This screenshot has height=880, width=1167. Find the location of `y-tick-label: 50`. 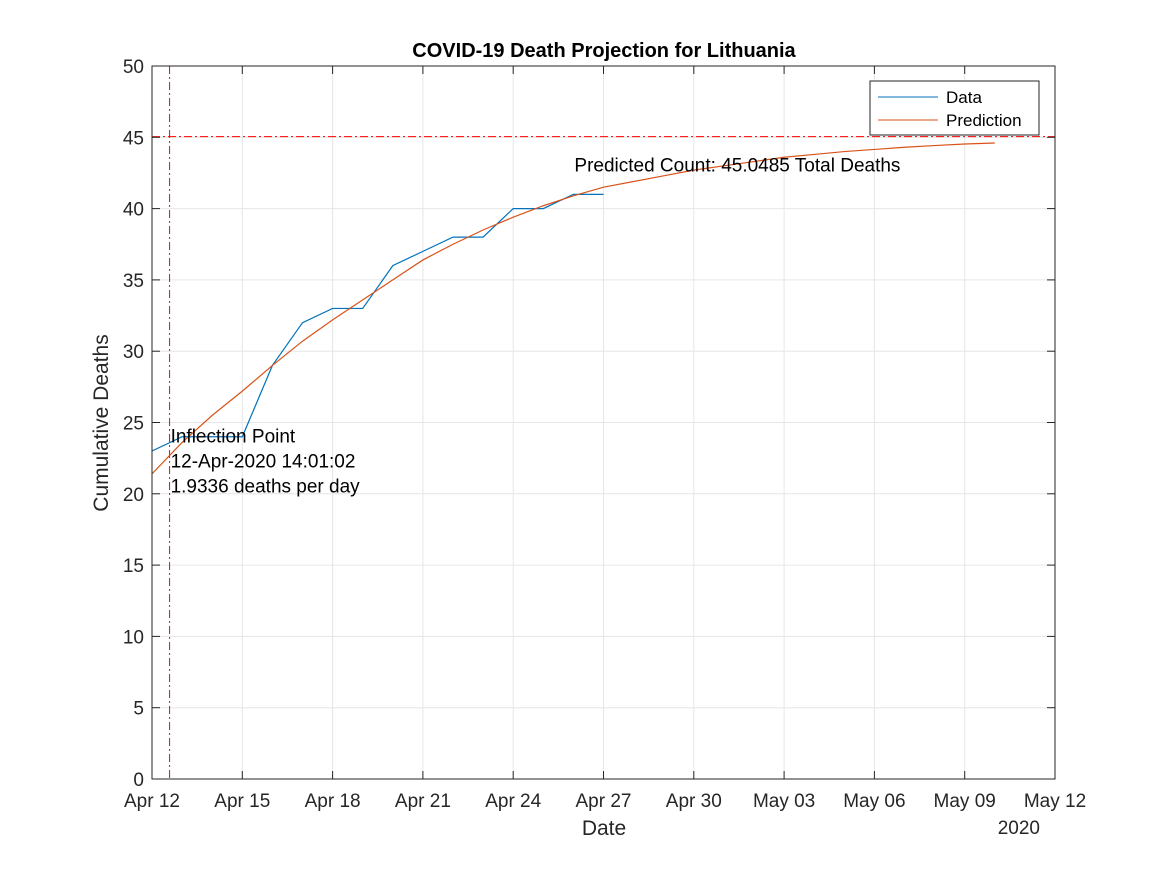

y-tick-label: 50 is located at coordinates (133, 67).